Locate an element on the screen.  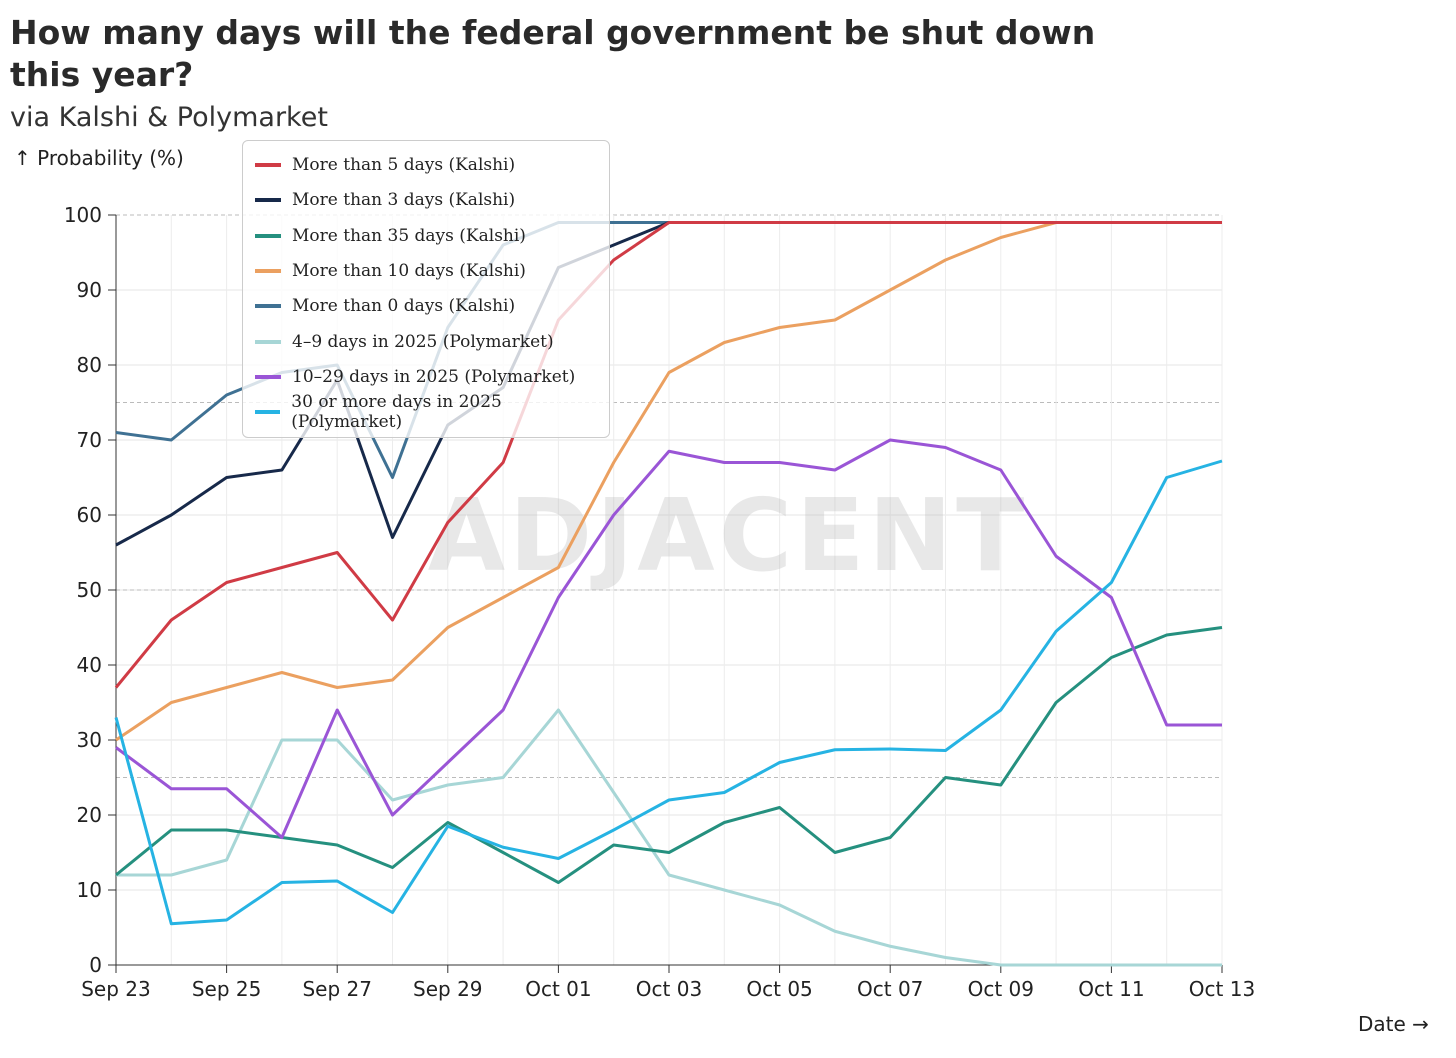
y-tick-label: 0 is located at coordinates (95, 965).